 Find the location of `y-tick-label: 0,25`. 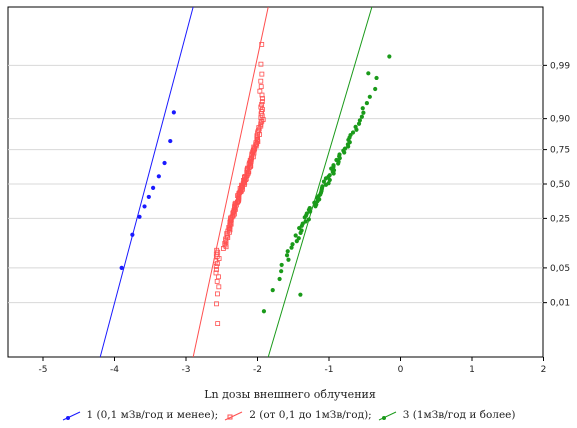

y-tick-label: 0,25 is located at coordinates (560, 219).